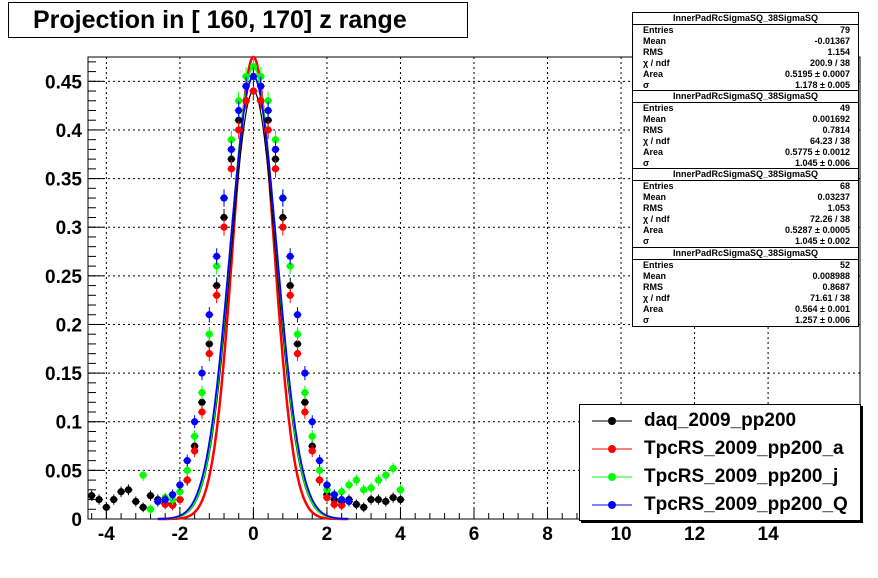  I want to click on stats-value: 0.7814, so click(836, 130).